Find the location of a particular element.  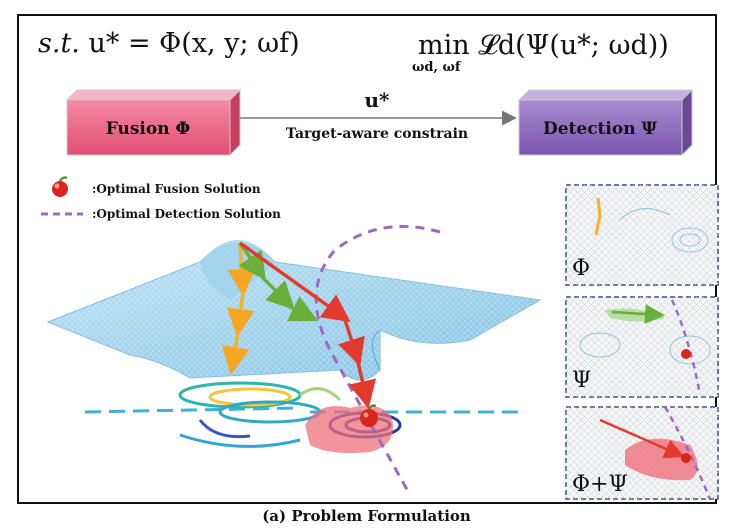

arrow-text: Target-aware constrain is located at coordinates (377, 134).